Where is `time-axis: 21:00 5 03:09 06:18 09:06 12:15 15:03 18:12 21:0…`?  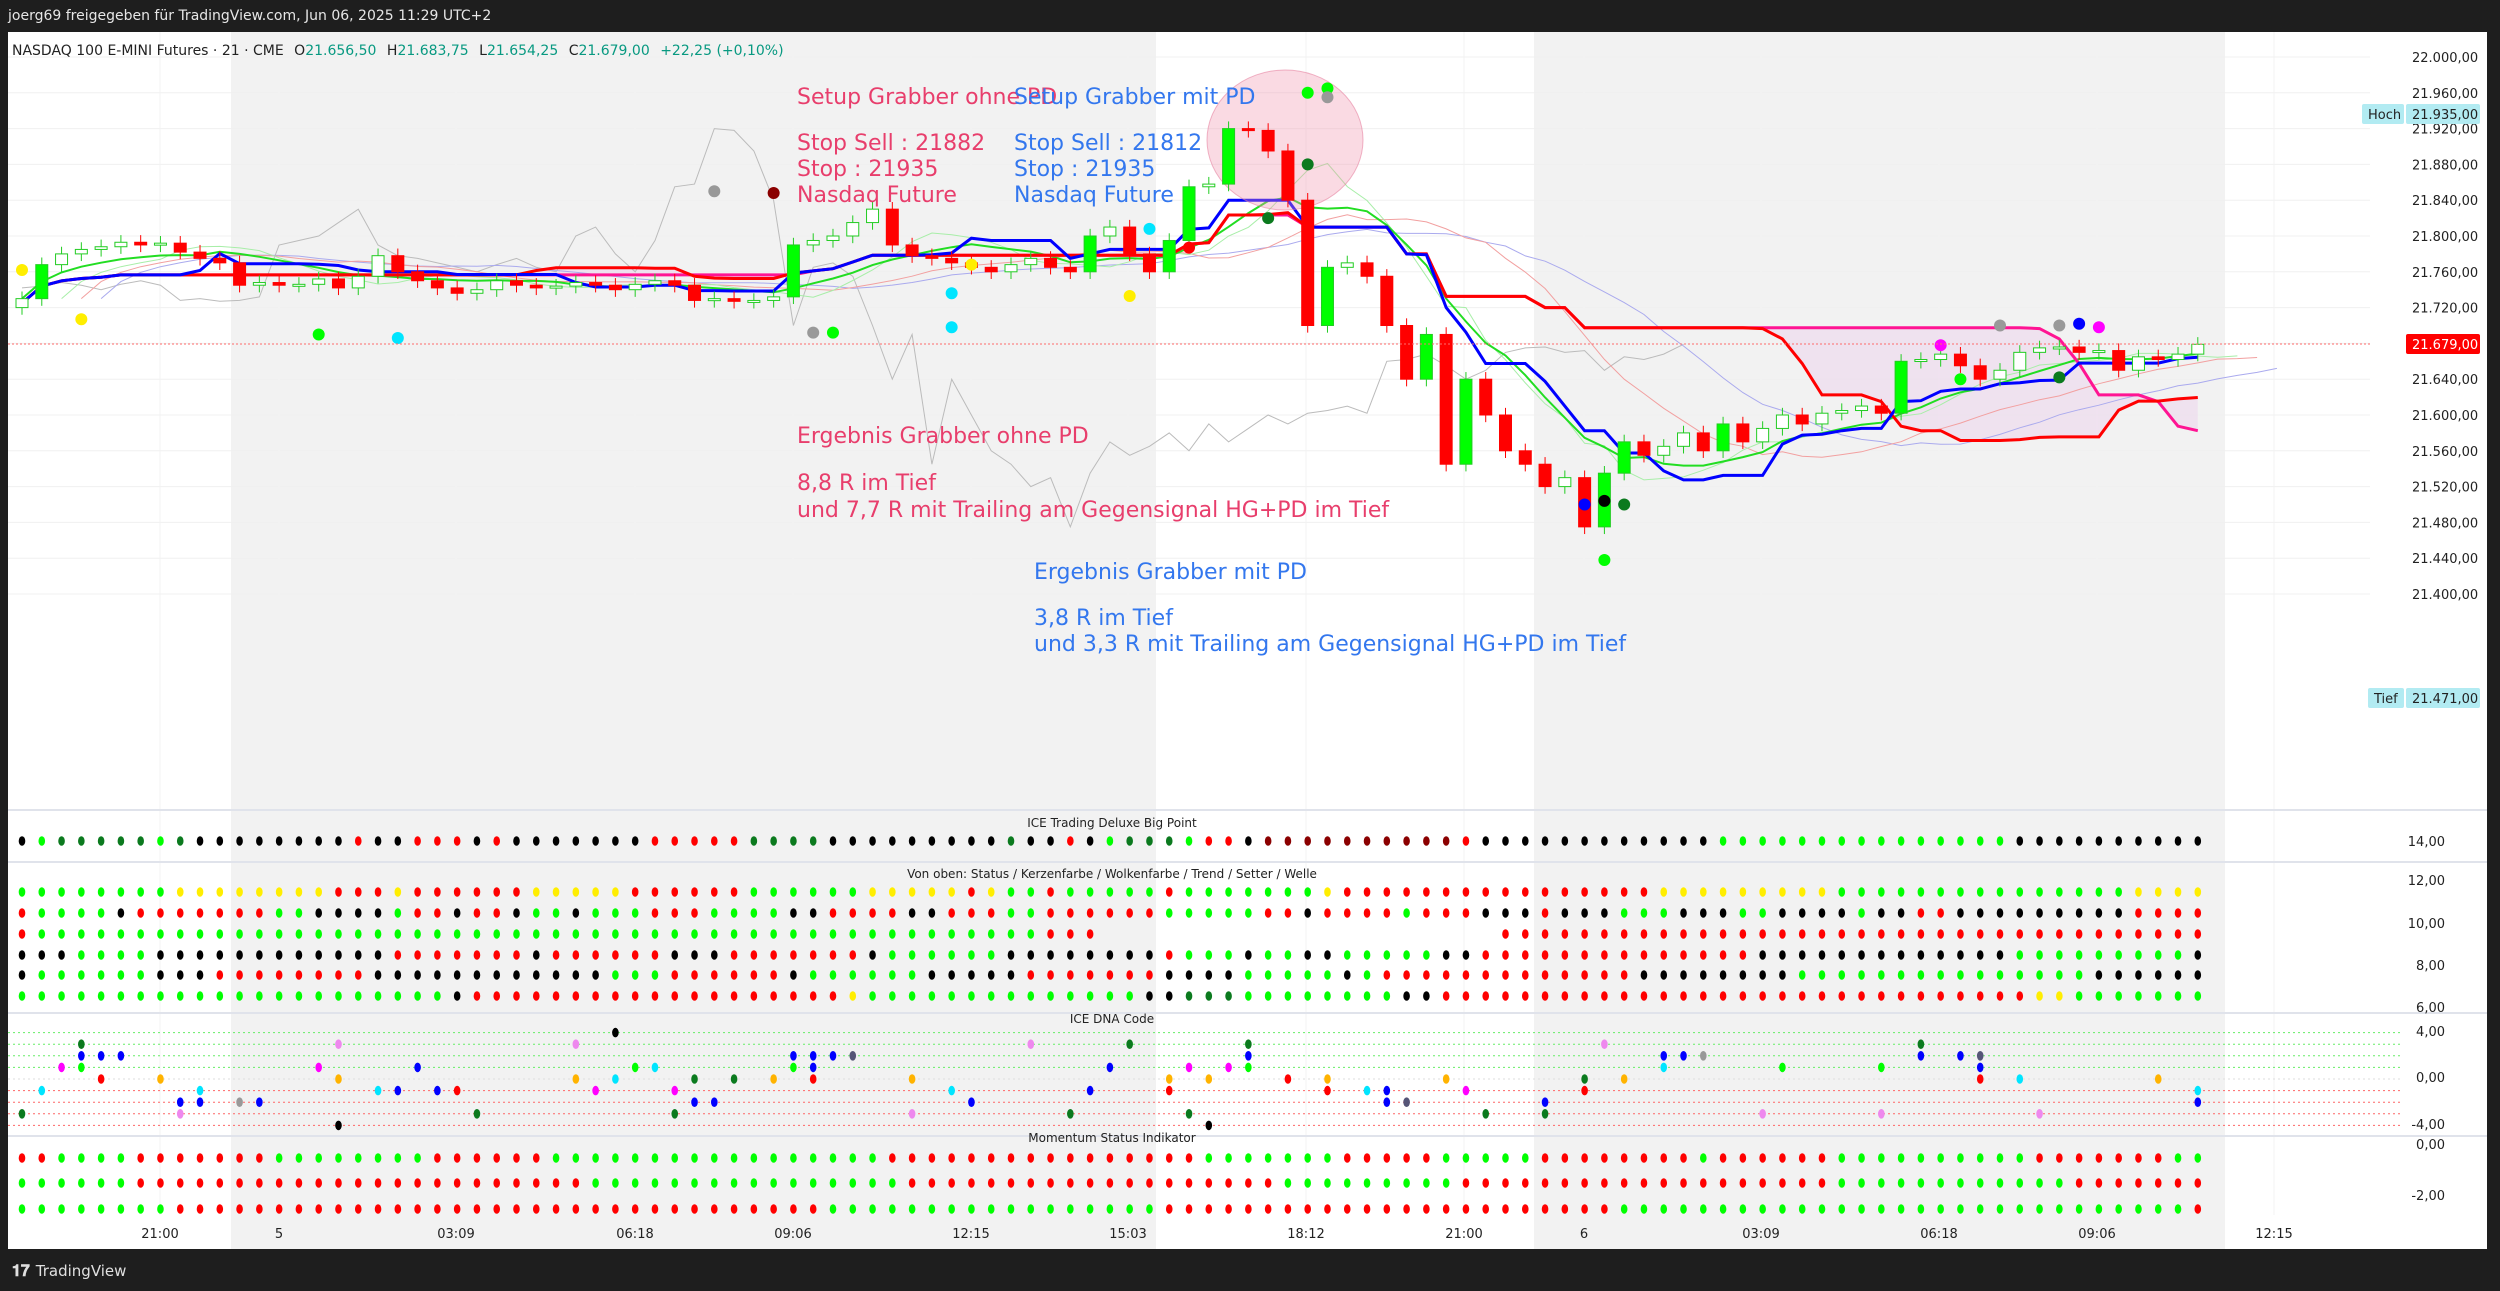
time-axis: 21:00 5 03:09 06:18 09:06 12:15 15:03 18:12 21:0… is located at coordinates (1216, 1234).